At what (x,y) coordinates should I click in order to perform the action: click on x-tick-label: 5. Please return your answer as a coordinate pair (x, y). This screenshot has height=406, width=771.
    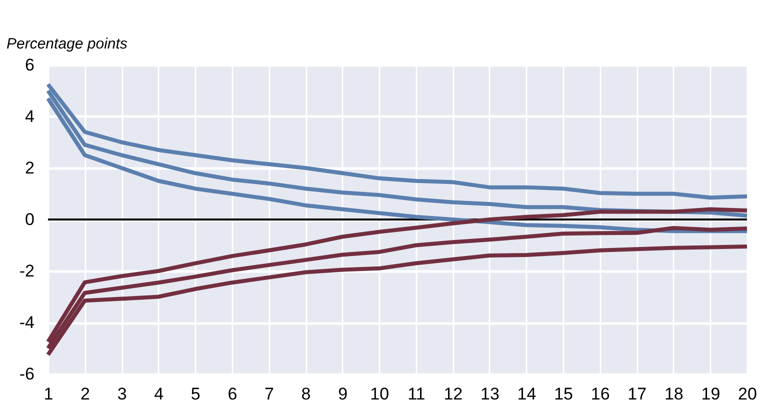
    Looking at the image, I should click on (195, 394).